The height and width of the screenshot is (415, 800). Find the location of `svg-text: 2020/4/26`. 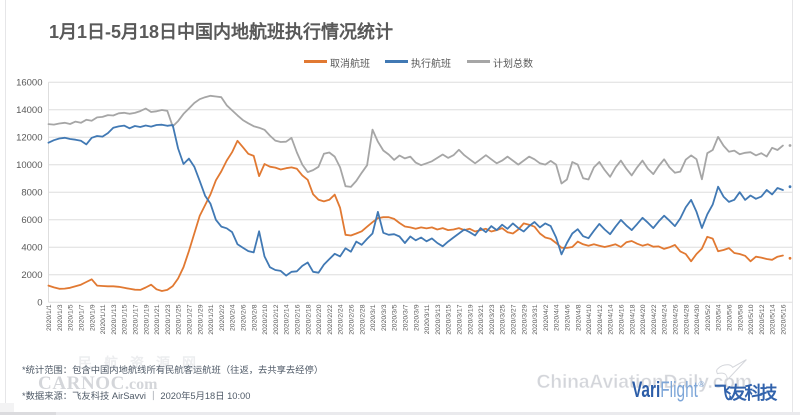

svg-text: 2020/4/26 is located at coordinates (676, 319).